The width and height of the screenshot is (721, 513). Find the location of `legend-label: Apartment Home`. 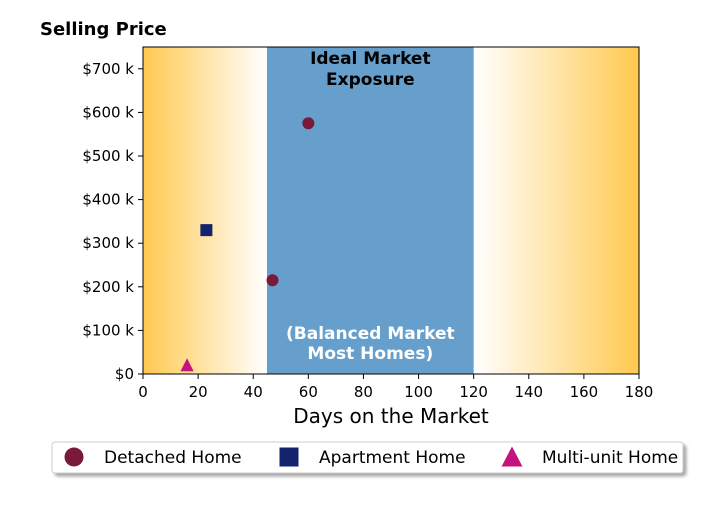

legend-label: Apartment Home is located at coordinates (392, 458).